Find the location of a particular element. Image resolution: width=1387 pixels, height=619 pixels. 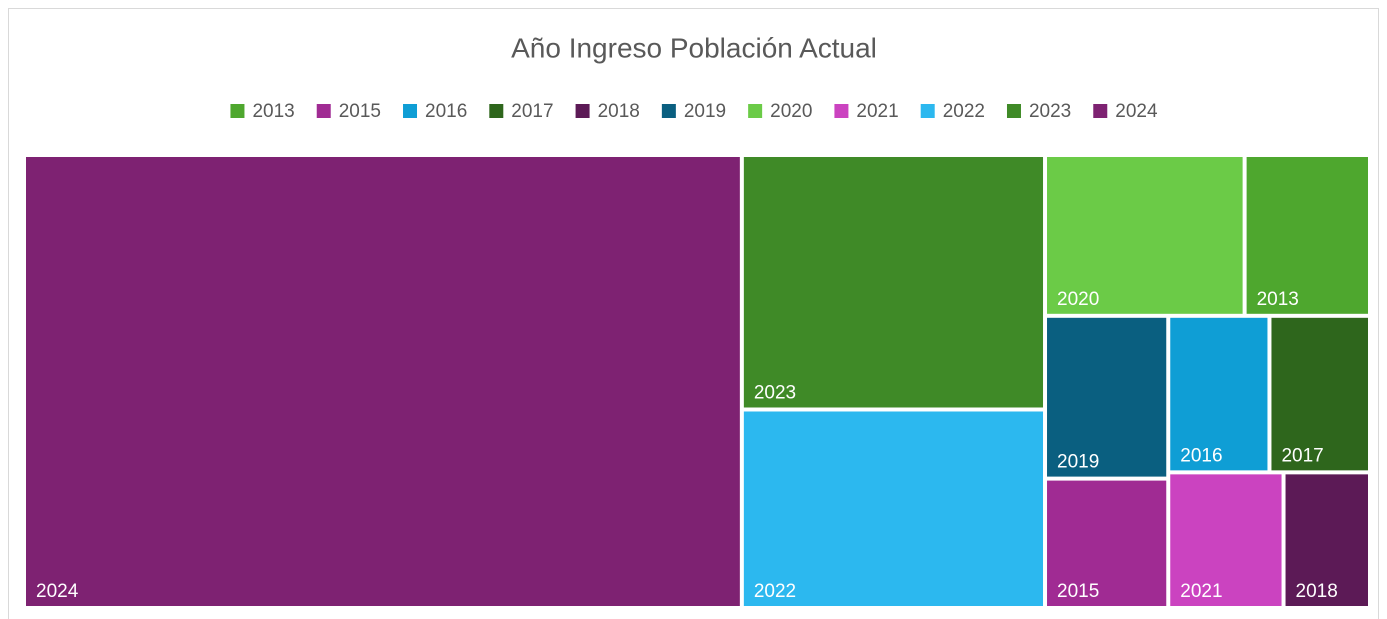

legend-label: 2017 is located at coordinates (532, 111).